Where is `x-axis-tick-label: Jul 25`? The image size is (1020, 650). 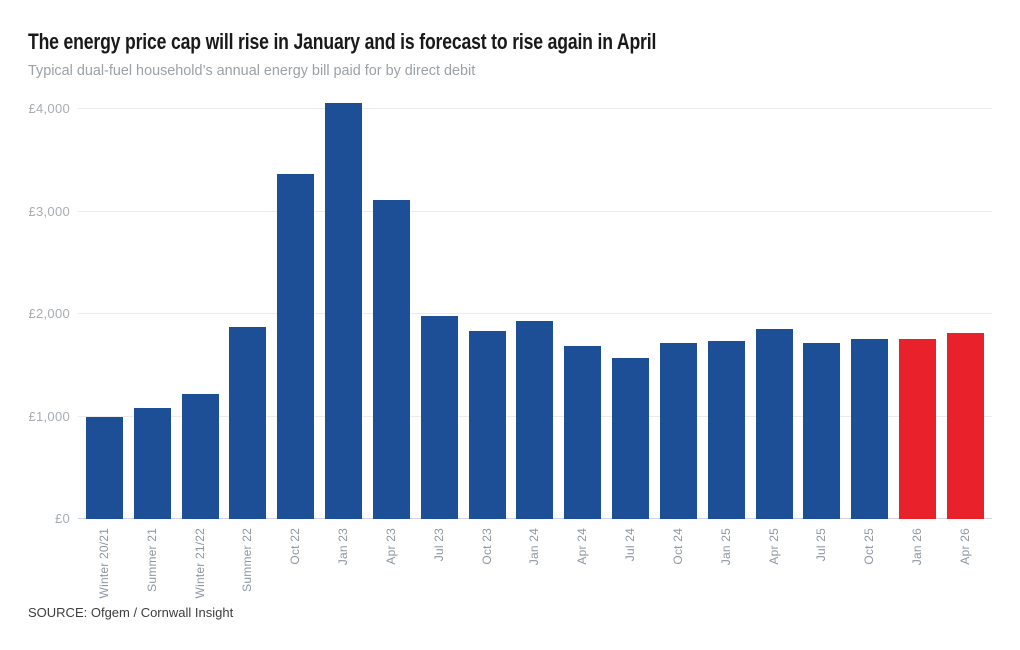 x-axis-tick-label: Jul 25 is located at coordinates (821, 545).